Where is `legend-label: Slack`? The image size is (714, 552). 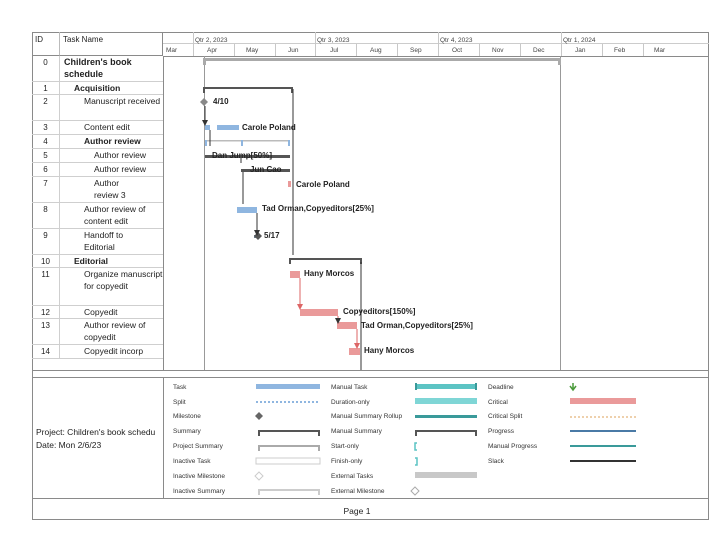
legend-label: Slack is located at coordinates (496, 461).